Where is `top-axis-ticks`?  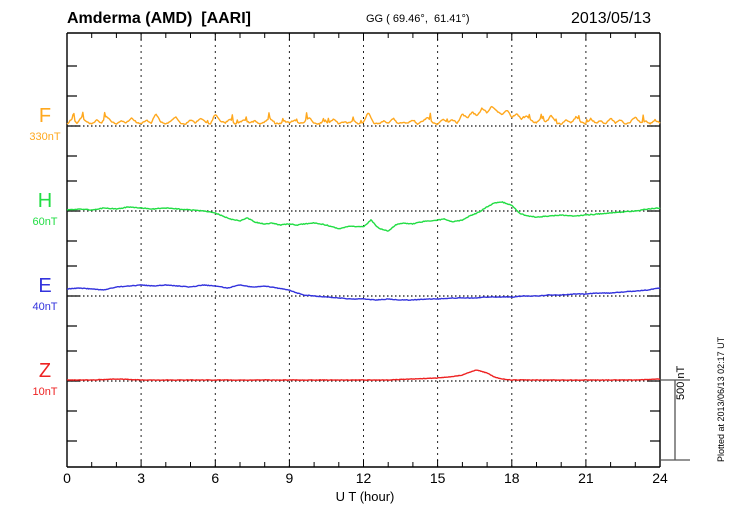 top-axis-ticks is located at coordinates (363, 36).